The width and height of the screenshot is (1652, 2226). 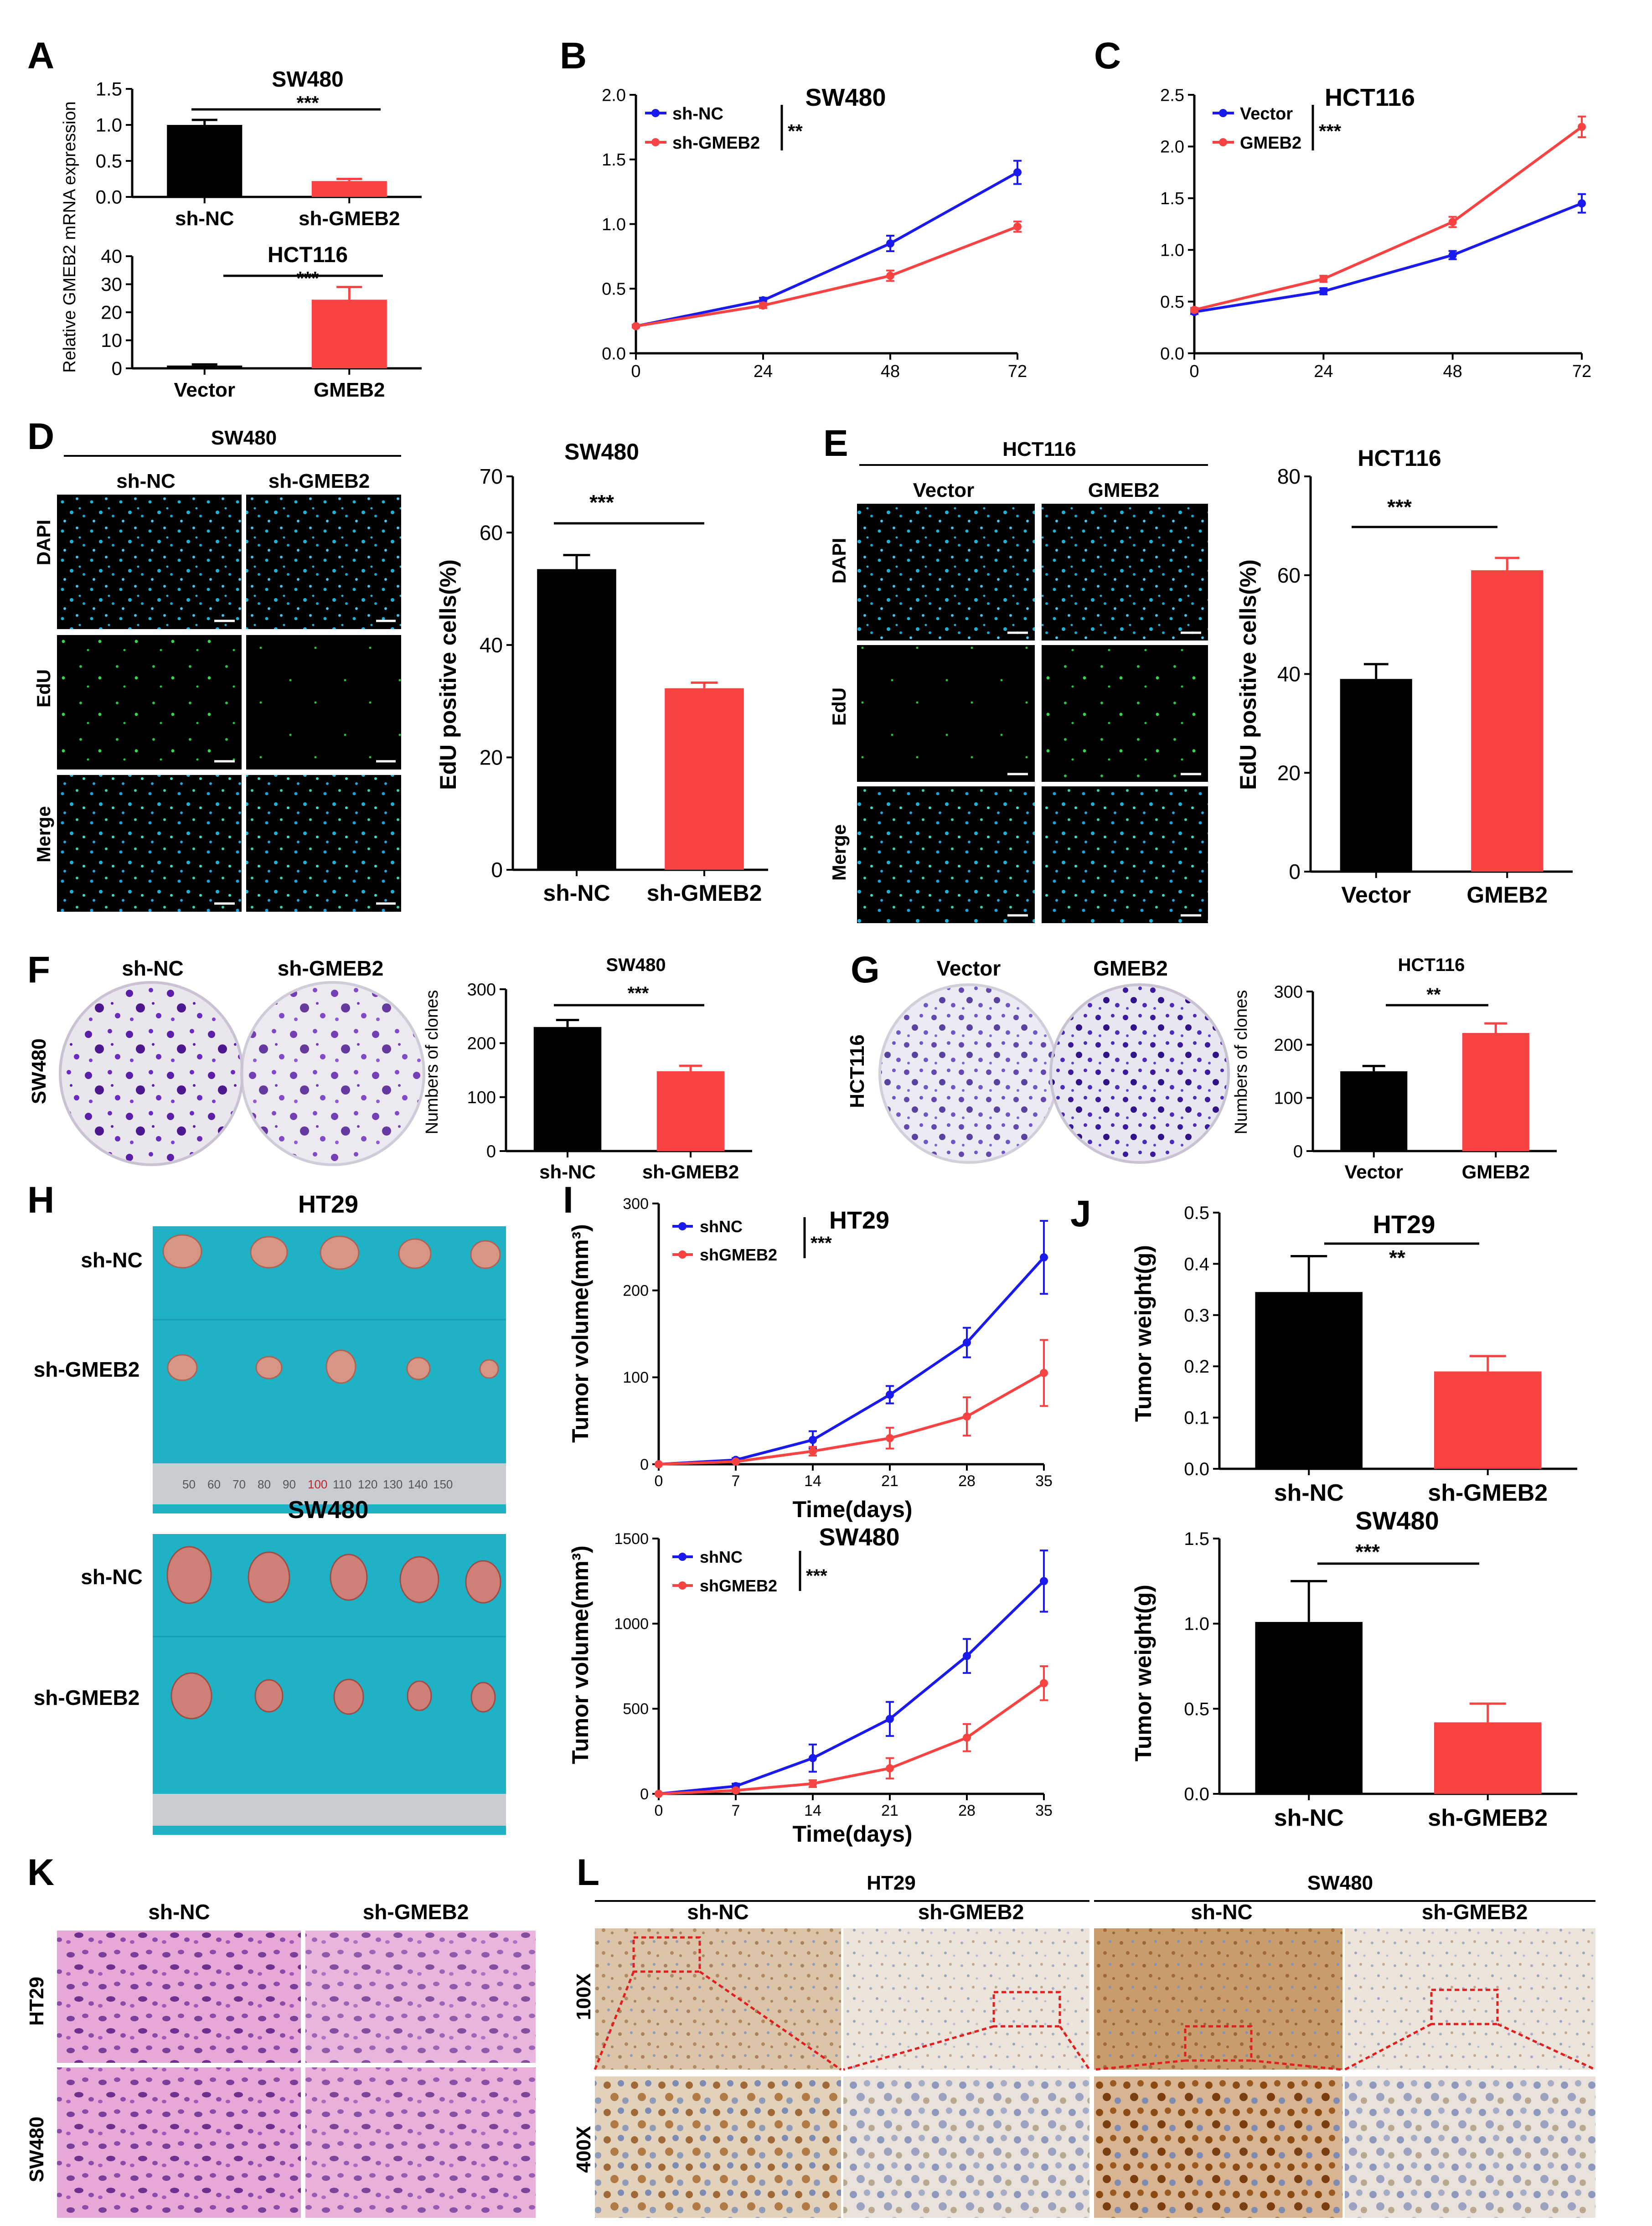 I want to click on legend-label-shnc: shNC, so click(x=721, y=1226).